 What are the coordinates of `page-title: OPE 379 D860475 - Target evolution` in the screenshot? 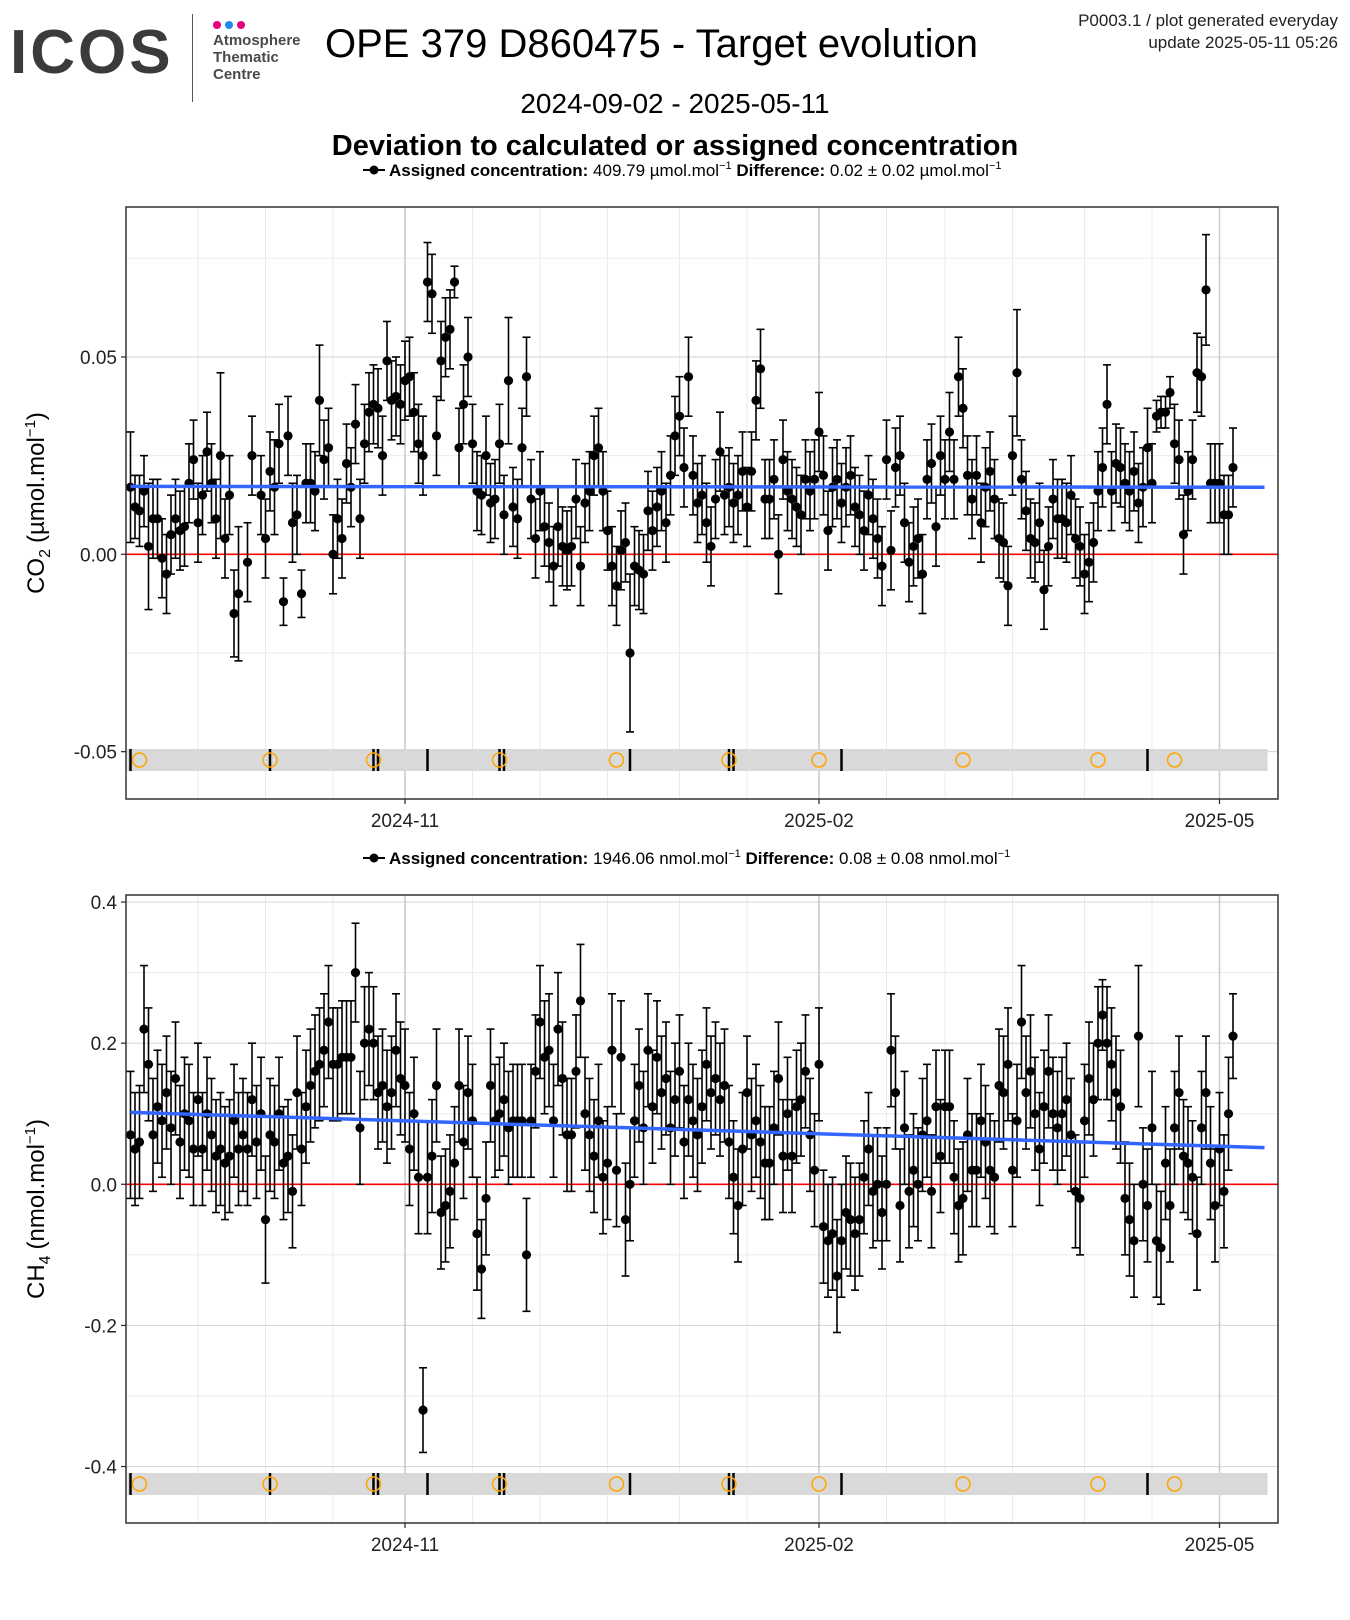 It's located at (652, 44).